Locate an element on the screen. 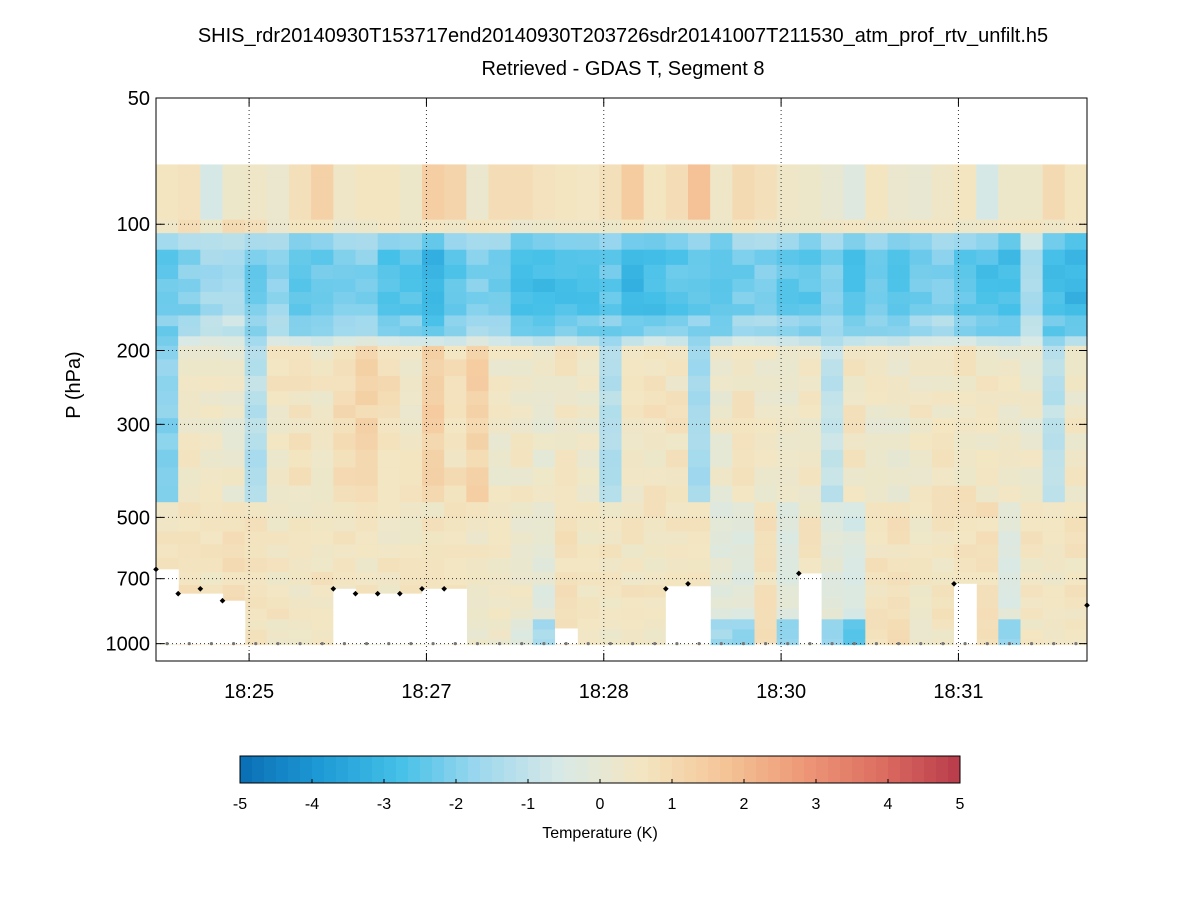 This screenshot has width=1200, height=905. surface-marker is located at coordinates (987, 644).